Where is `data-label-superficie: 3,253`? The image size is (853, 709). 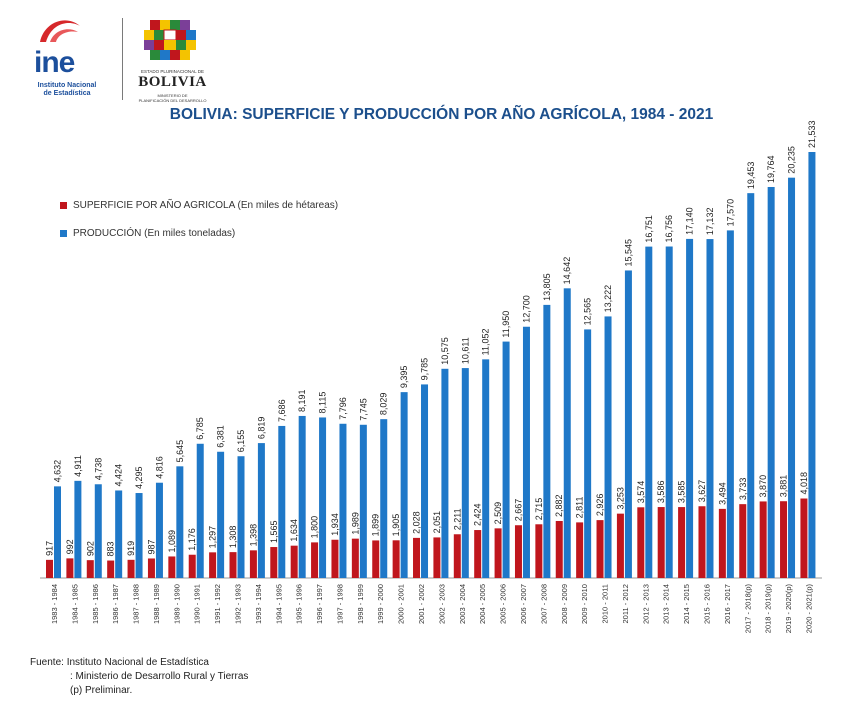
data-label-superficie: 3,253 is located at coordinates (620, 498).